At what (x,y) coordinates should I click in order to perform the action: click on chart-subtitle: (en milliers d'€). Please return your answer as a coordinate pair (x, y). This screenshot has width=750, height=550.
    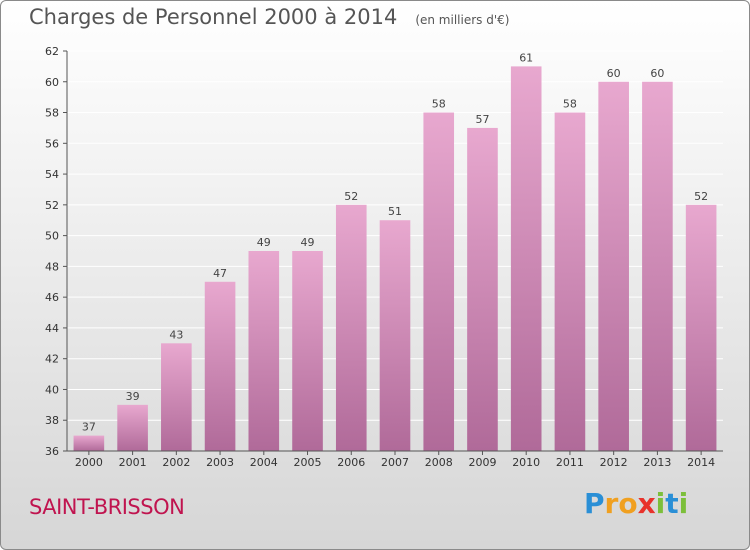
    Looking at the image, I should click on (462, 20).